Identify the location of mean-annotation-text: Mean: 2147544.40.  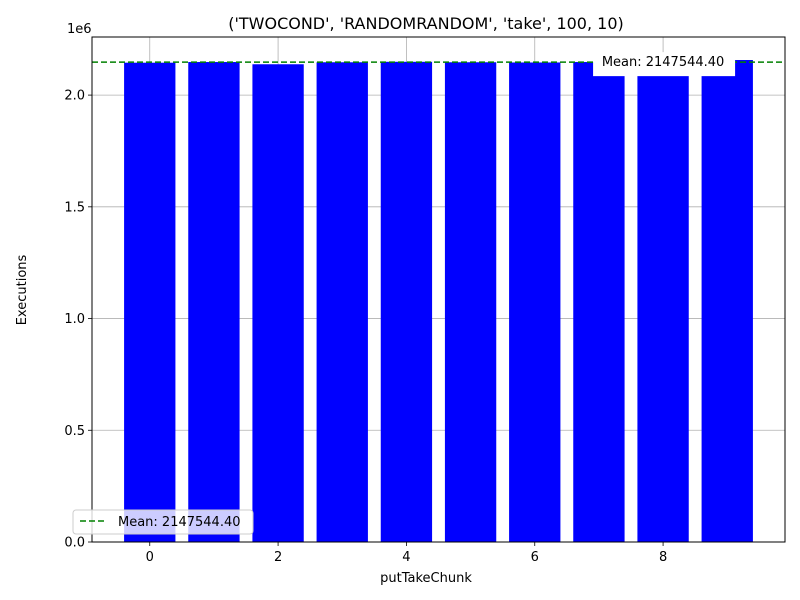
(663, 62).